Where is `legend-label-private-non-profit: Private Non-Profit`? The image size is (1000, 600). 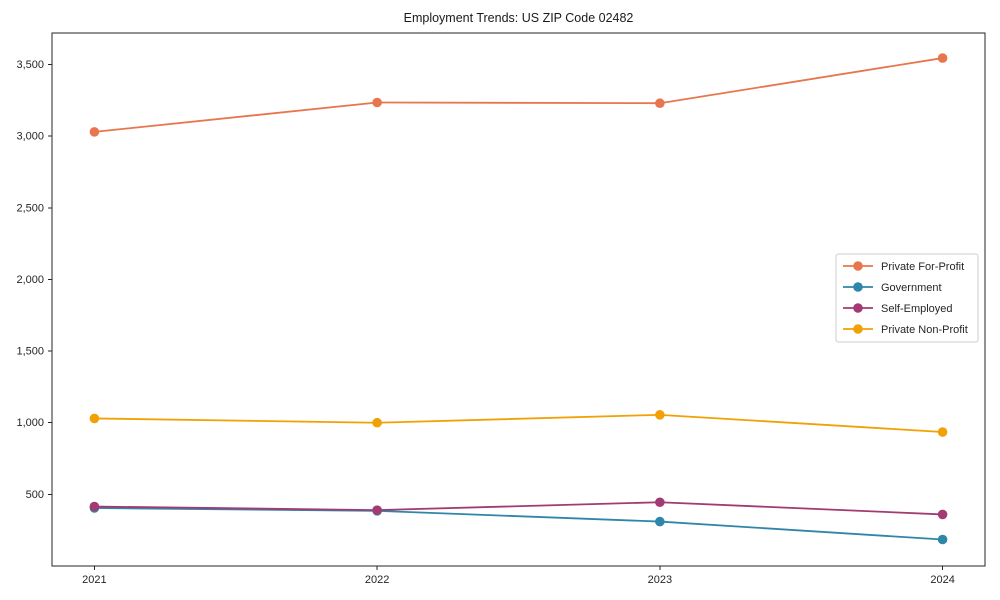
legend-label-private-non-profit: Private Non-Profit is located at coordinates (924, 330).